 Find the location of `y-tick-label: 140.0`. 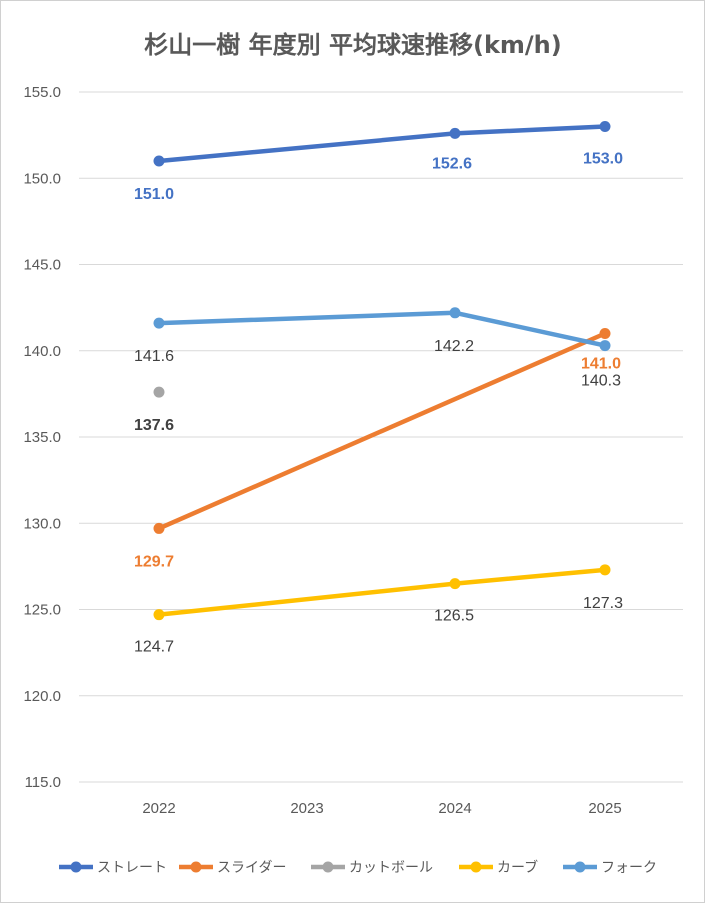

y-tick-label: 140.0 is located at coordinates (42, 351).